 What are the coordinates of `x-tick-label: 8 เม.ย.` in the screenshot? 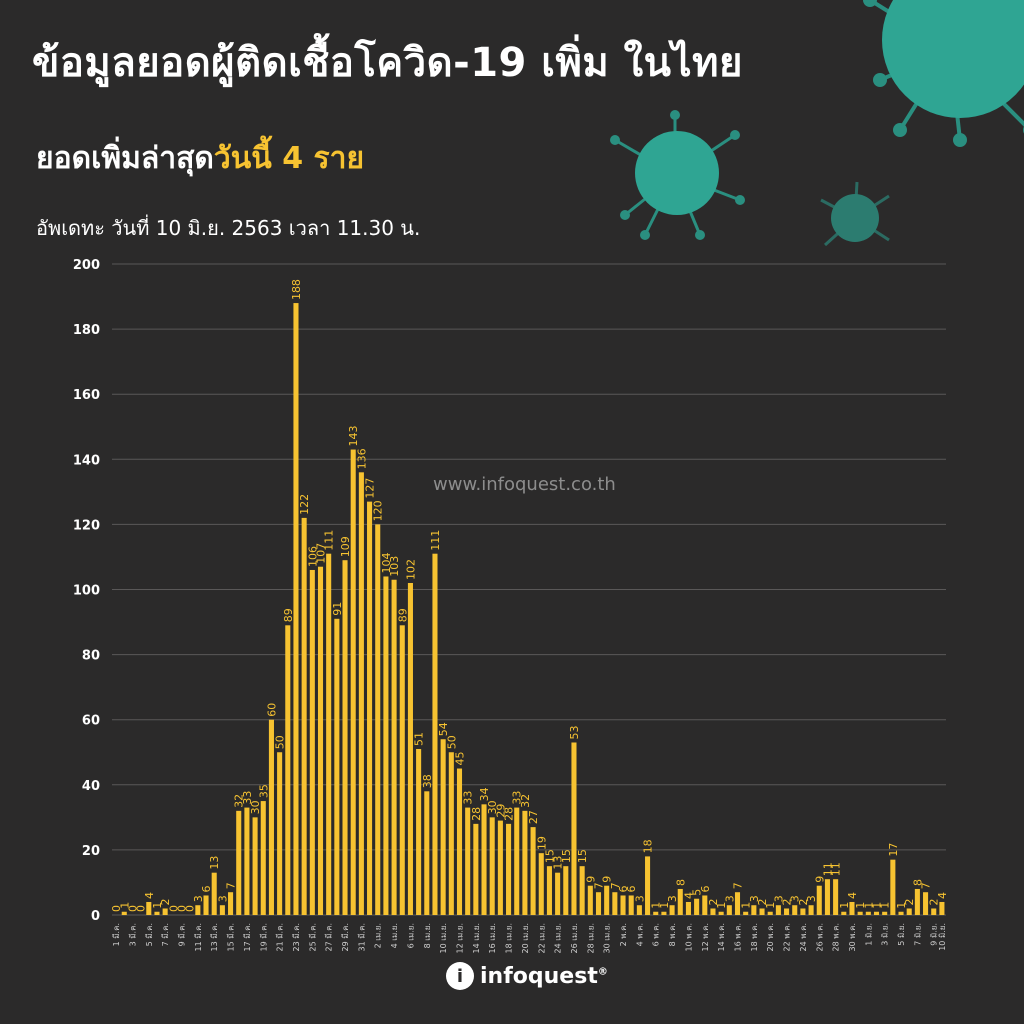 It's located at (427, 935).